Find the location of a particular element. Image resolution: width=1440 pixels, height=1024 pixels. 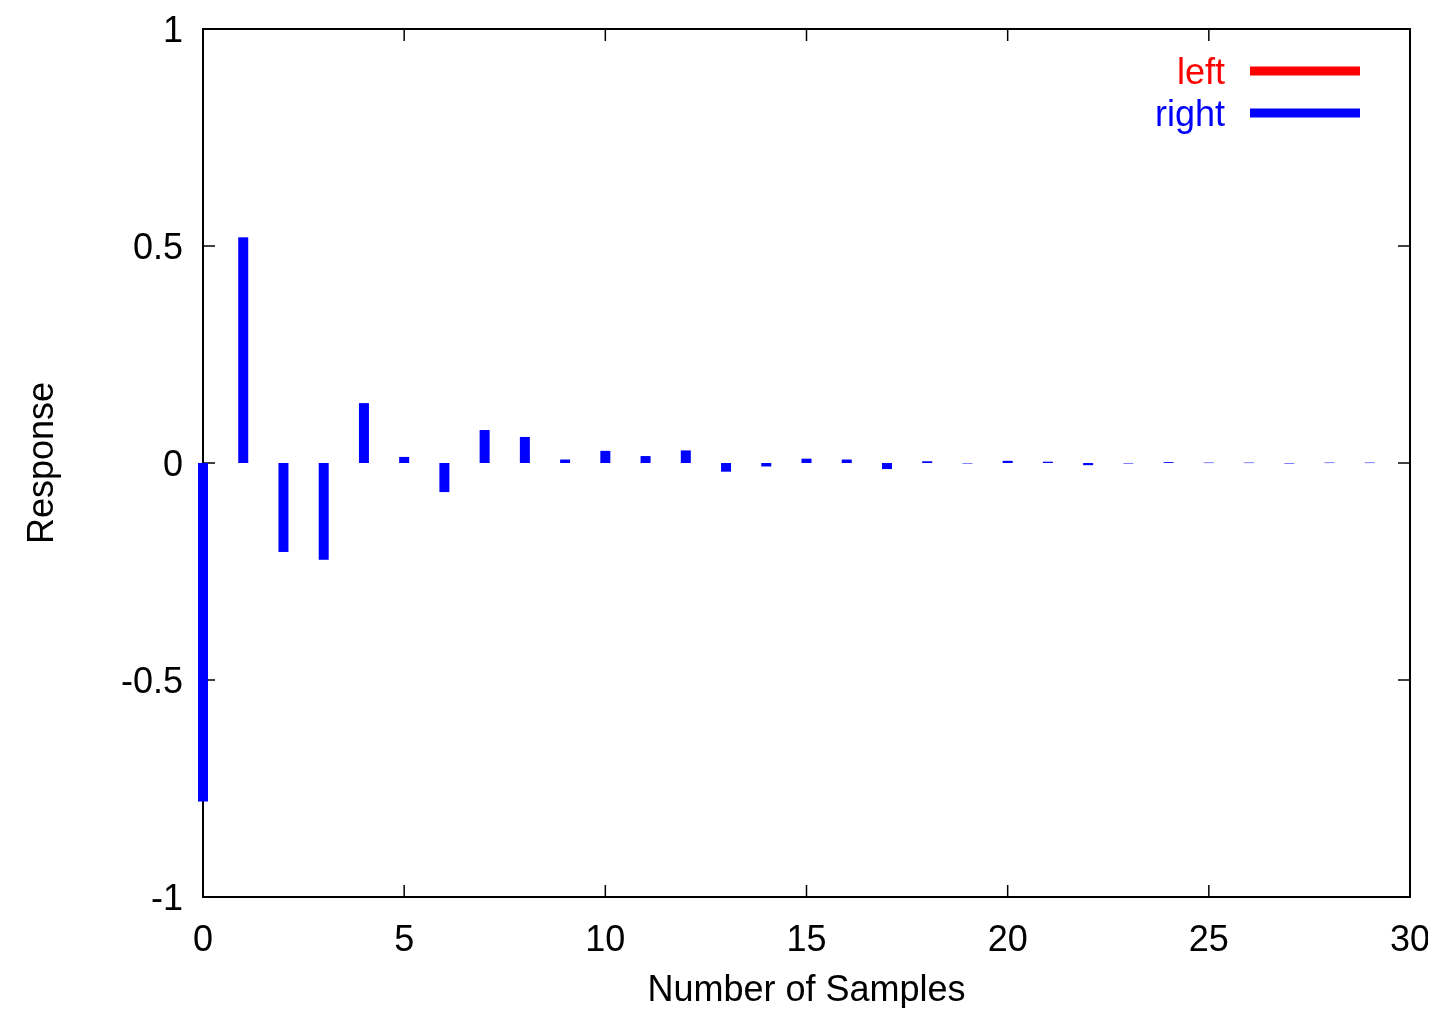

legend-label: right is located at coordinates (1189, 113).